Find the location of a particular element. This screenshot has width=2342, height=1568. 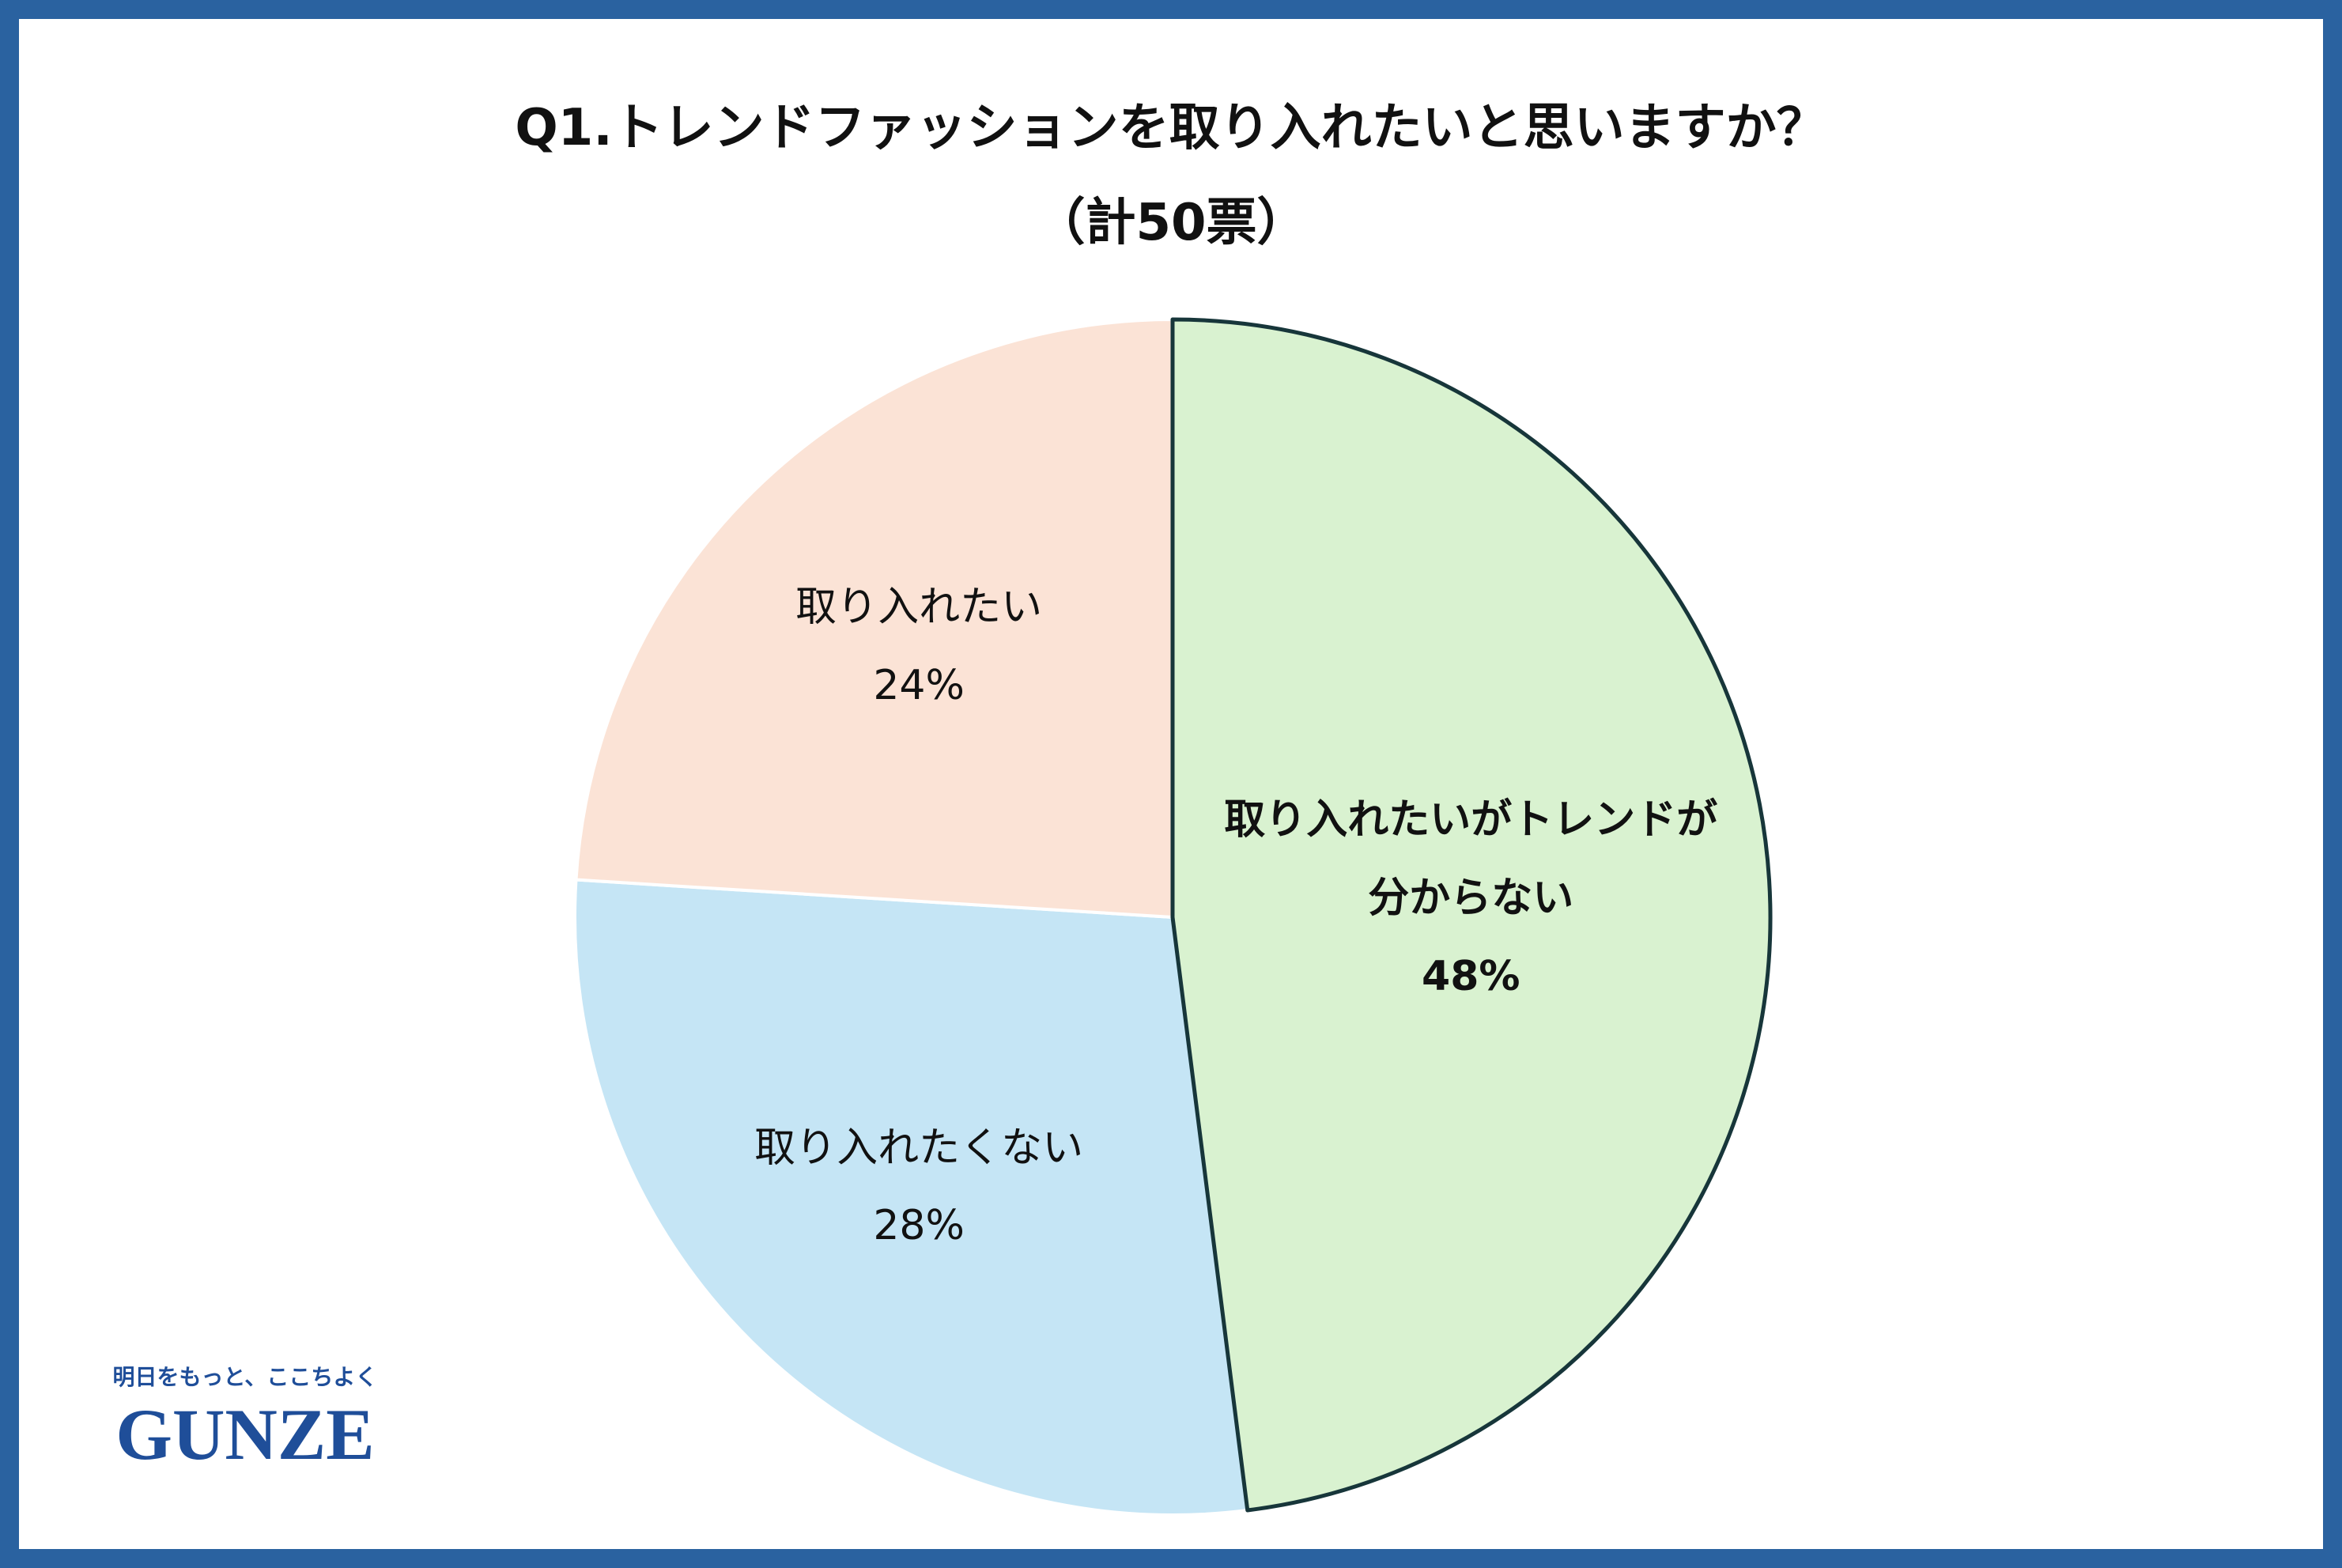

value-label: 48% is located at coordinates (1471, 976).